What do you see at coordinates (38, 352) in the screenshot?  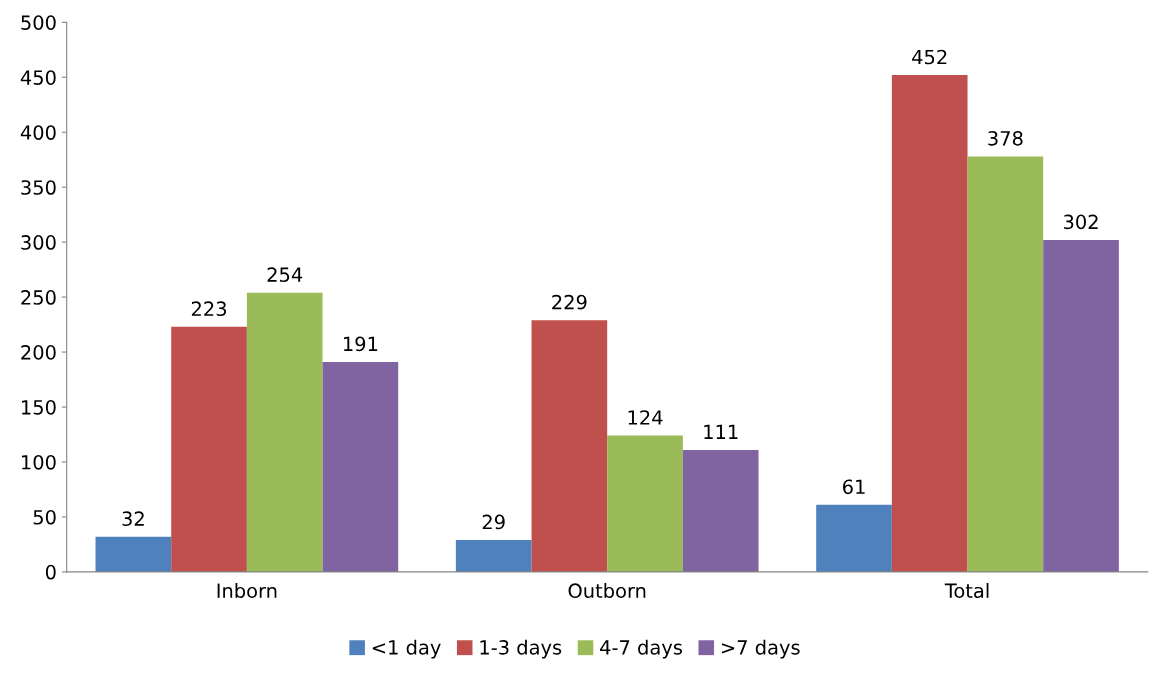 I see `y-tick-label: 200` at bounding box center [38, 352].